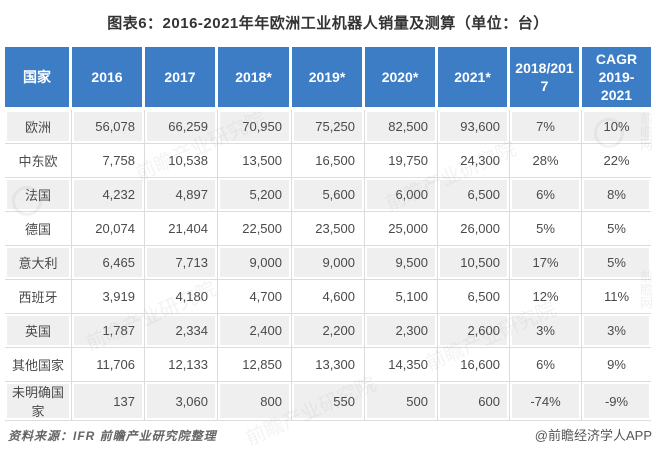 This screenshot has height=451, width=656. What do you see at coordinates (38, 229) in the screenshot?
I see `country-cell: 德国` at bounding box center [38, 229].